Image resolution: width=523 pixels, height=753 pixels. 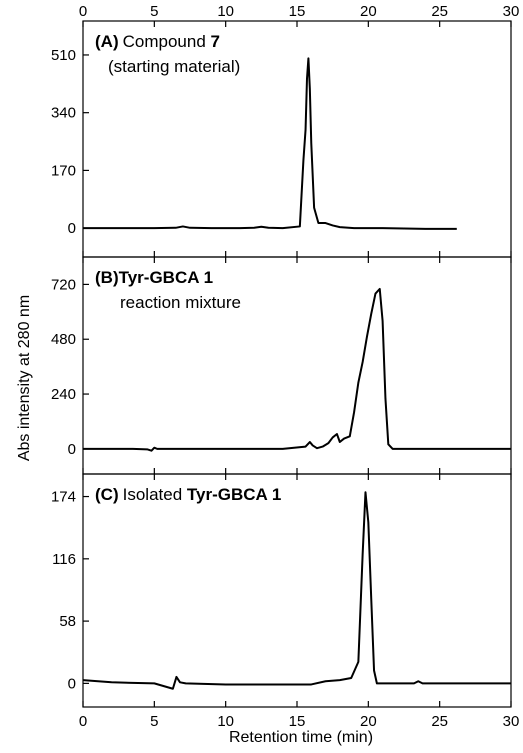 I want to click on y-tick-label: 58, so click(x=67, y=621).